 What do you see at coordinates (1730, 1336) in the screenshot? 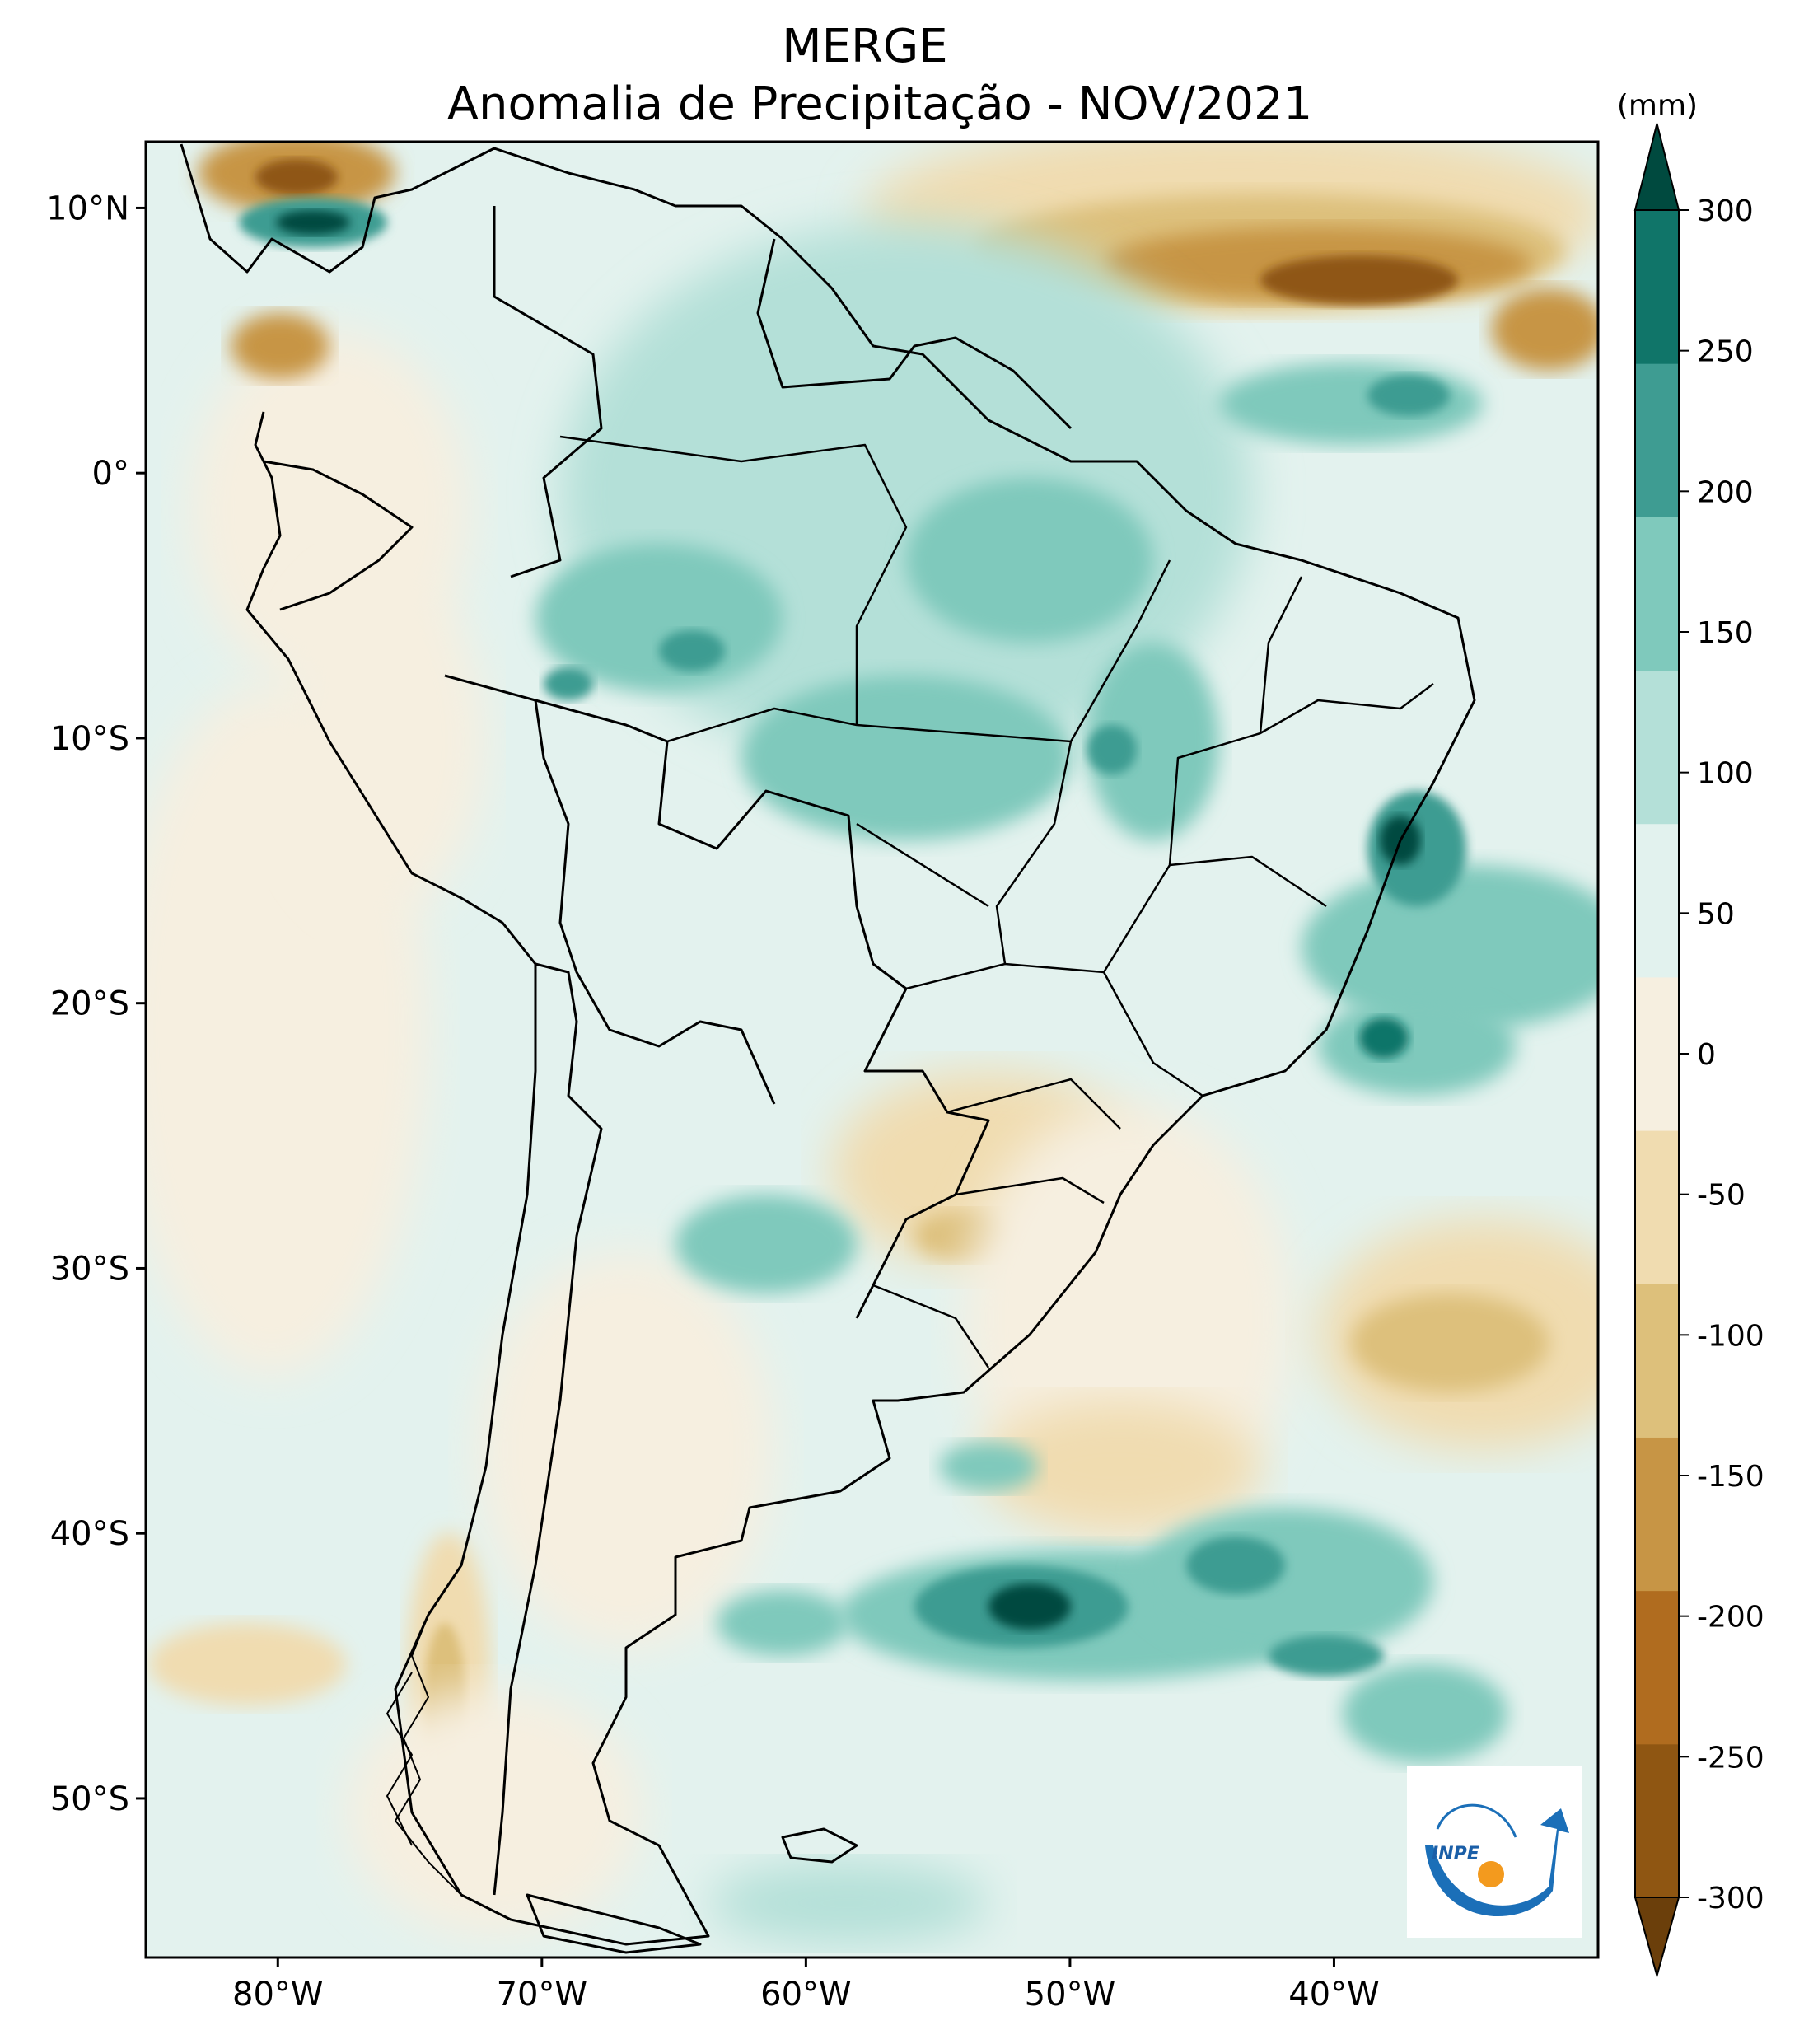
I see `colorbar-tick-label: -100` at bounding box center [1730, 1336].